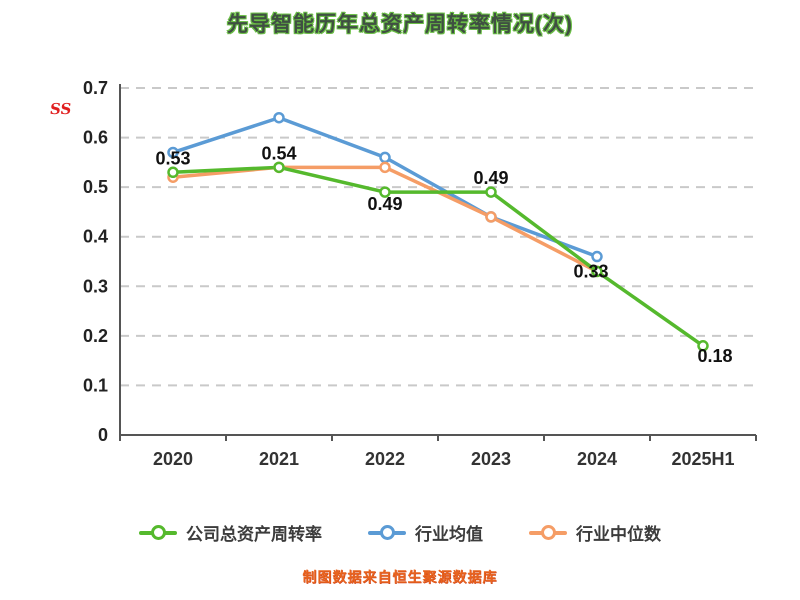 The width and height of the screenshot is (800, 600). Describe the element at coordinates (158, 532) in the screenshot. I see `legend-marker-green` at that location.